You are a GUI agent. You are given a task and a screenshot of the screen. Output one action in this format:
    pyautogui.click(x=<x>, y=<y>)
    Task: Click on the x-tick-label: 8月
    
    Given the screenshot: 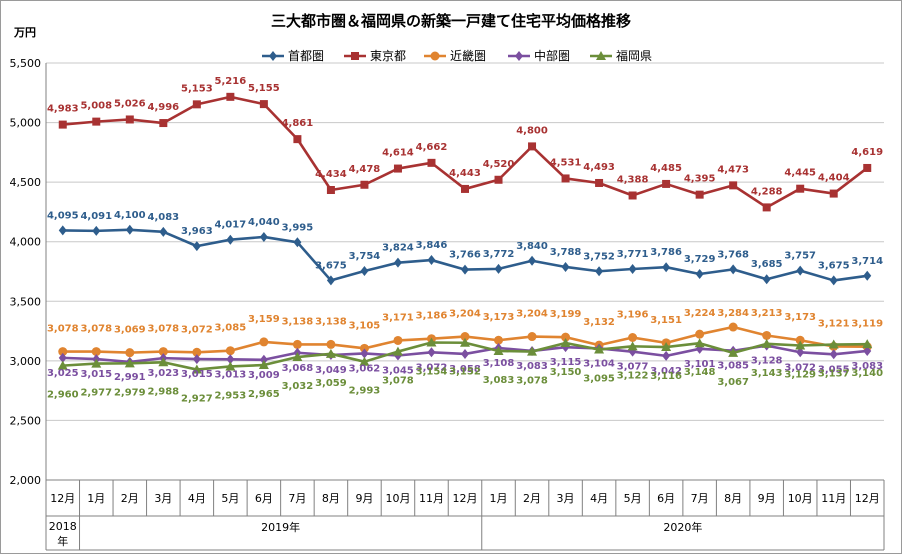 What is the action you would take?
    pyautogui.click(x=733, y=498)
    